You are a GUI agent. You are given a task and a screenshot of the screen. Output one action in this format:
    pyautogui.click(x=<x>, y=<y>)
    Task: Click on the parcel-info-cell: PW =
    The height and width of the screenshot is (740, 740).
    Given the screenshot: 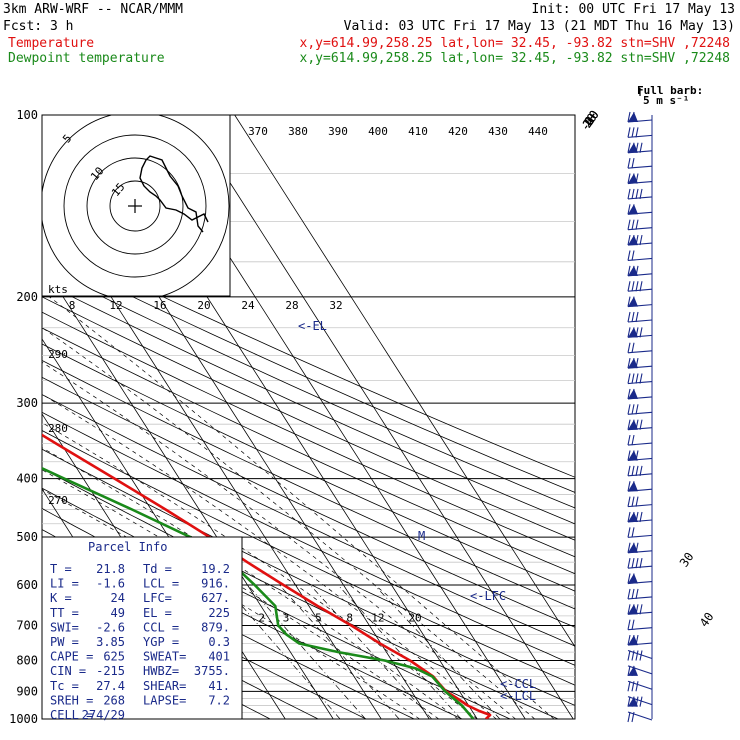 What is the action you would take?
    pyautogui.click(x=64, y=642)
    